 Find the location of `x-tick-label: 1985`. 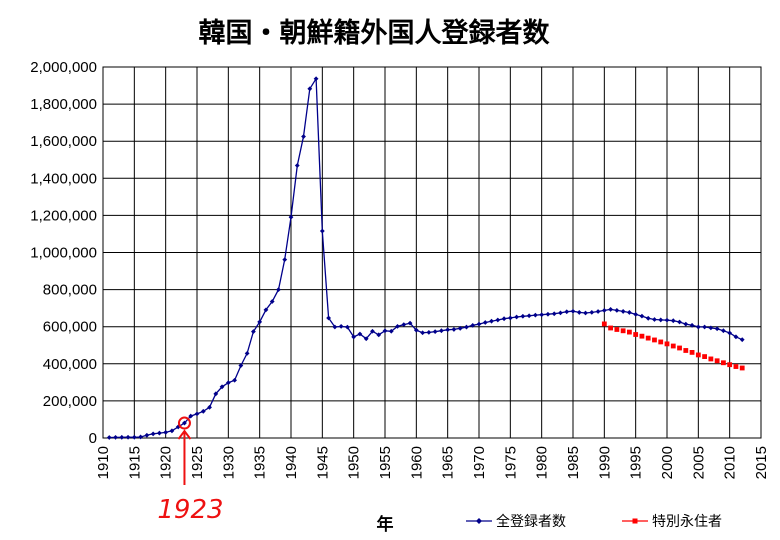

x-tick-label: 1985 is located at coordinates (573, 462).